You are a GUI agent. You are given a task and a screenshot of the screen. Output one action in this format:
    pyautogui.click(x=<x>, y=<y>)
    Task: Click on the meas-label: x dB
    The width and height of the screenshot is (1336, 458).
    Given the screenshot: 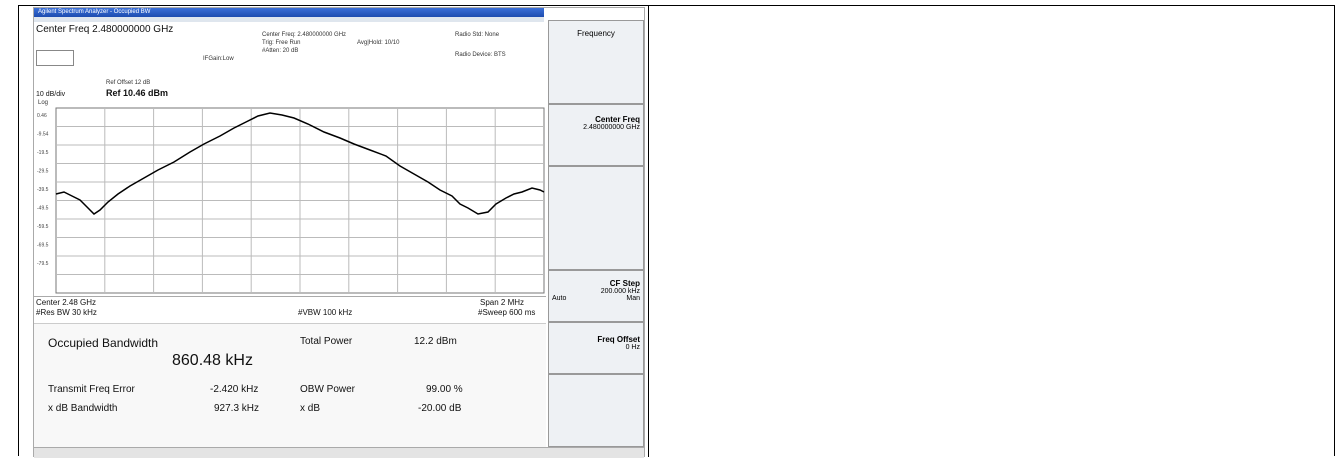 What is the action you would take?
    pyautogui.click(x=310, y=408)
    